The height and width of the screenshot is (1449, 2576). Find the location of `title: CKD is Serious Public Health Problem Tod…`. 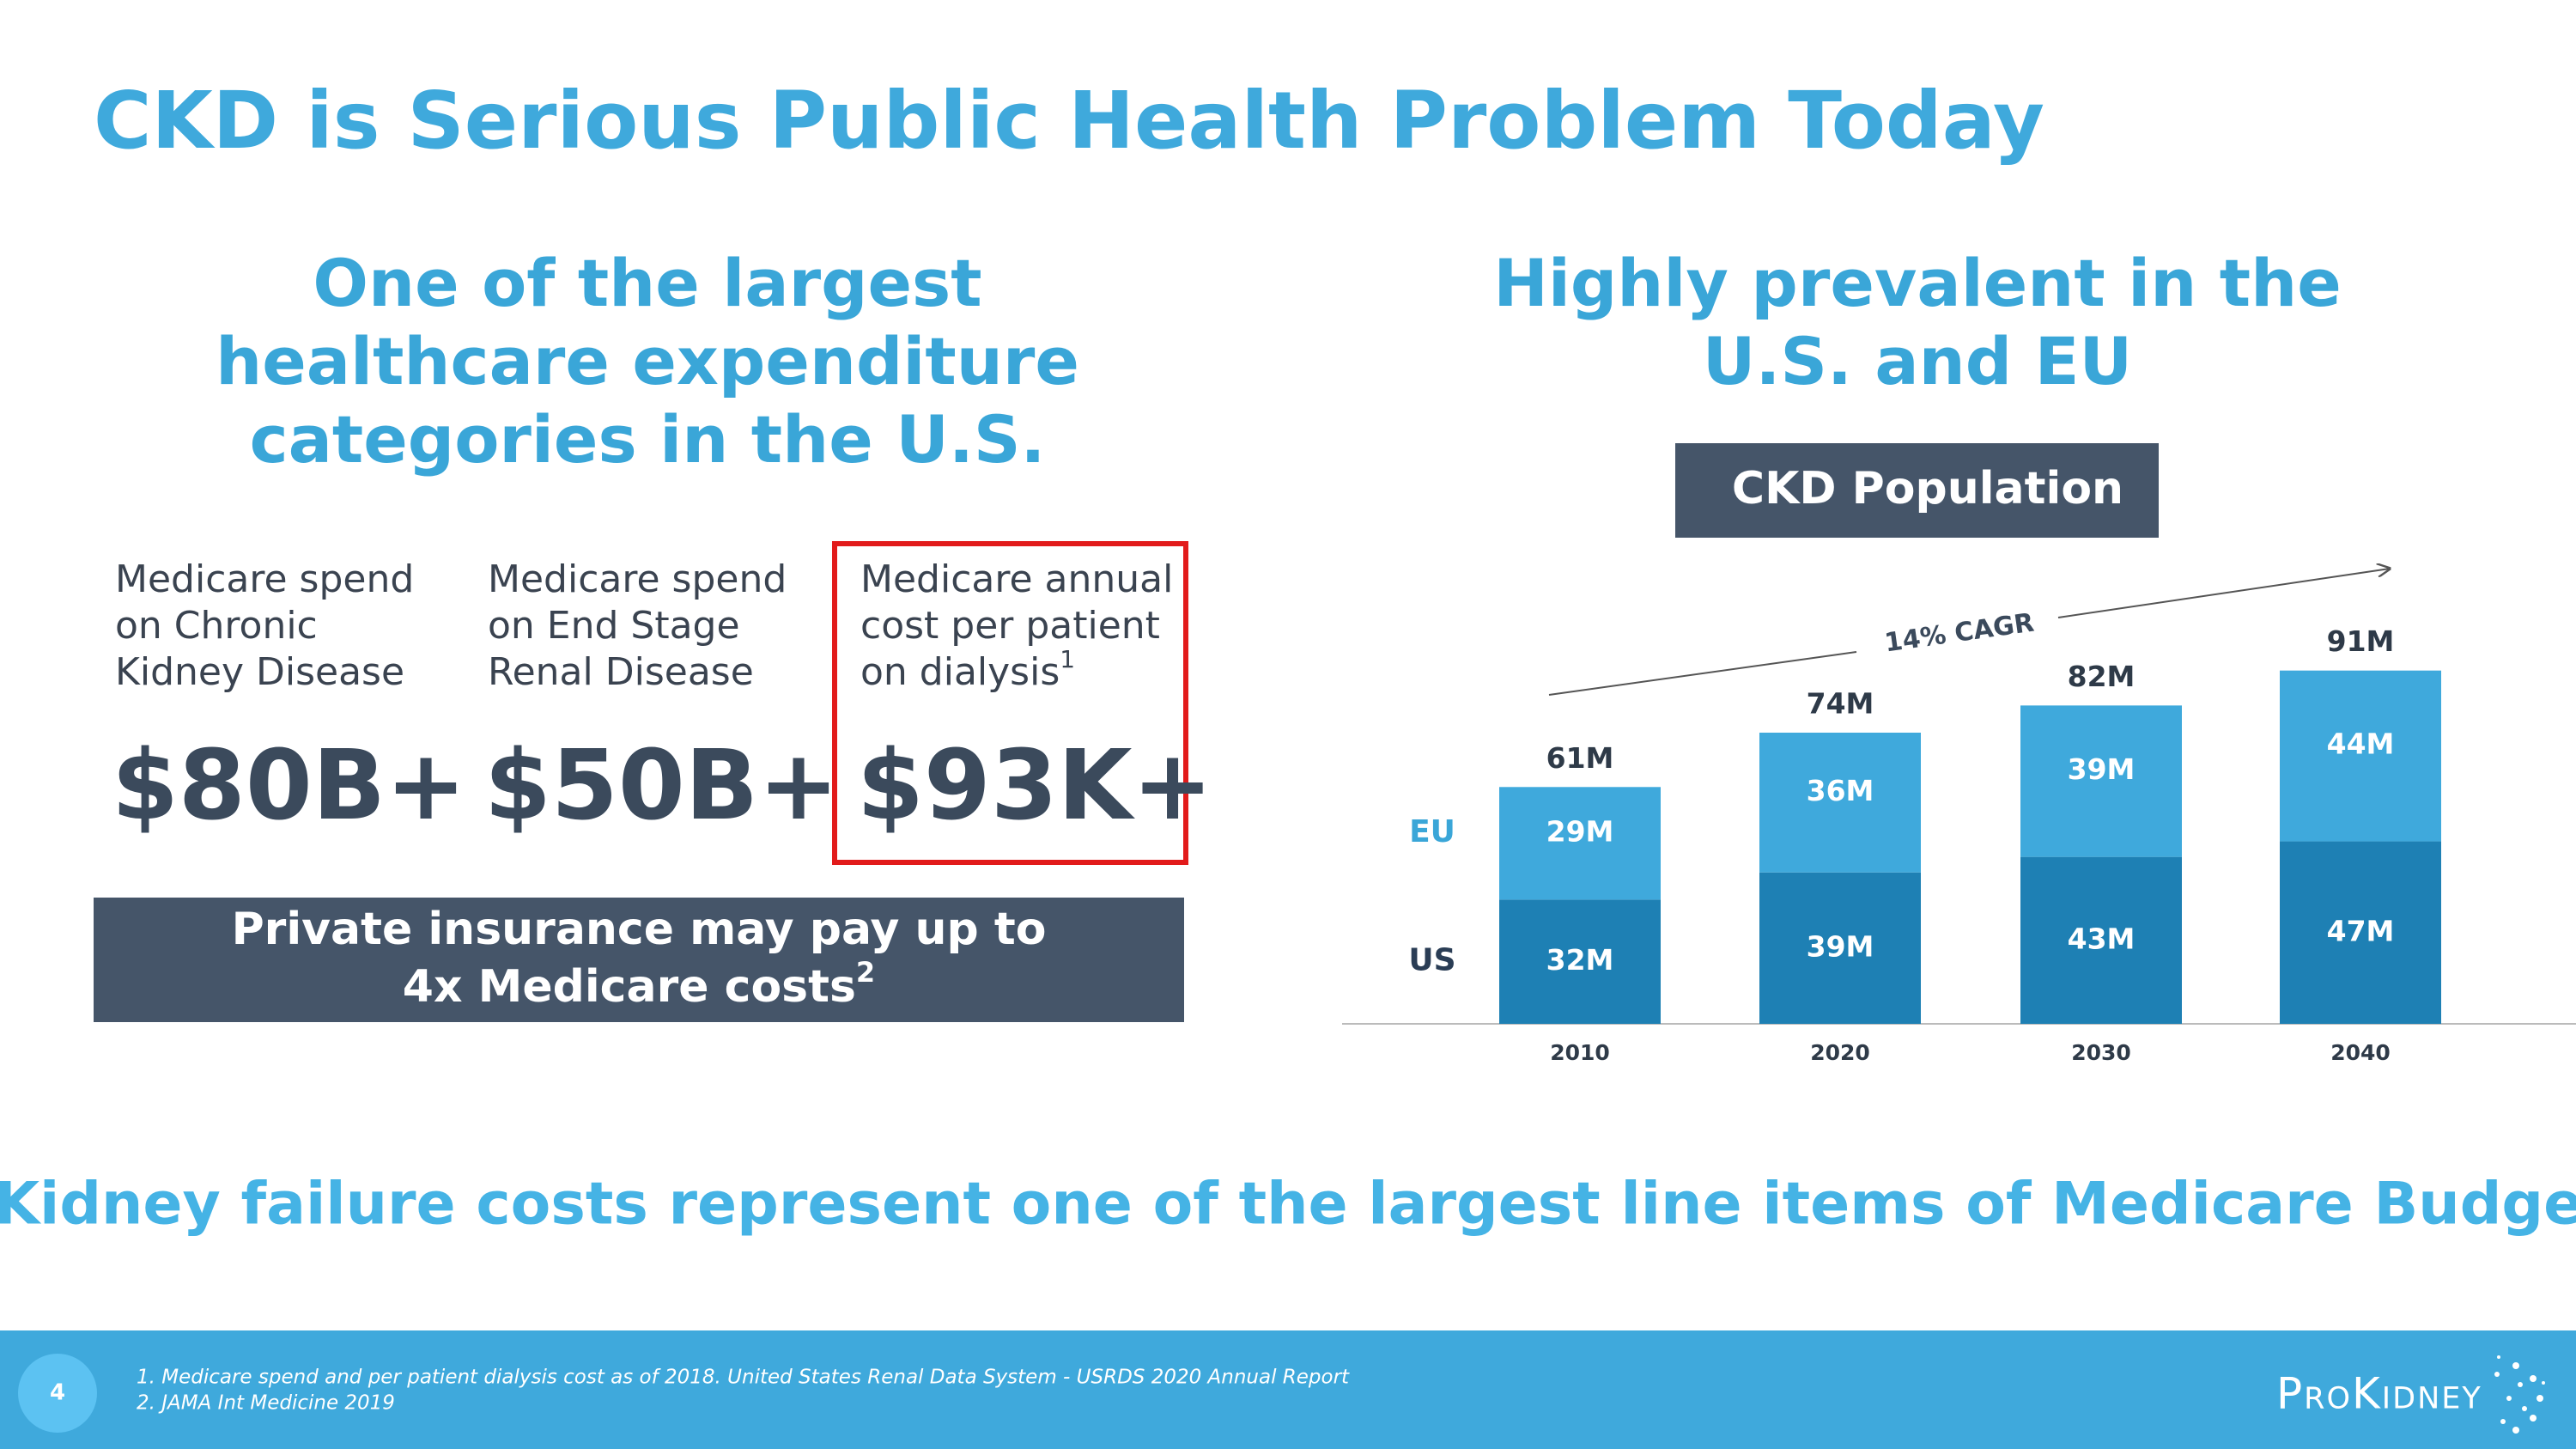

title: CKD is Serious Public Health Problem Tod… is located at coordinates (1069, 121).